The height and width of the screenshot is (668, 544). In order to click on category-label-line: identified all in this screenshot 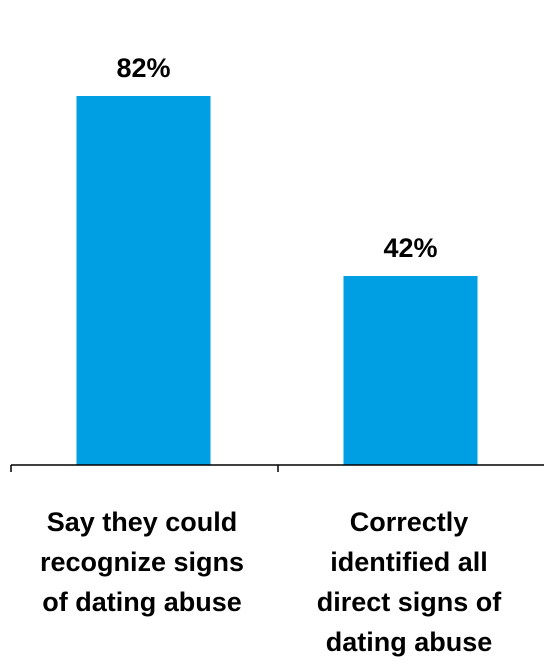, I will do `click(409, 562)`.